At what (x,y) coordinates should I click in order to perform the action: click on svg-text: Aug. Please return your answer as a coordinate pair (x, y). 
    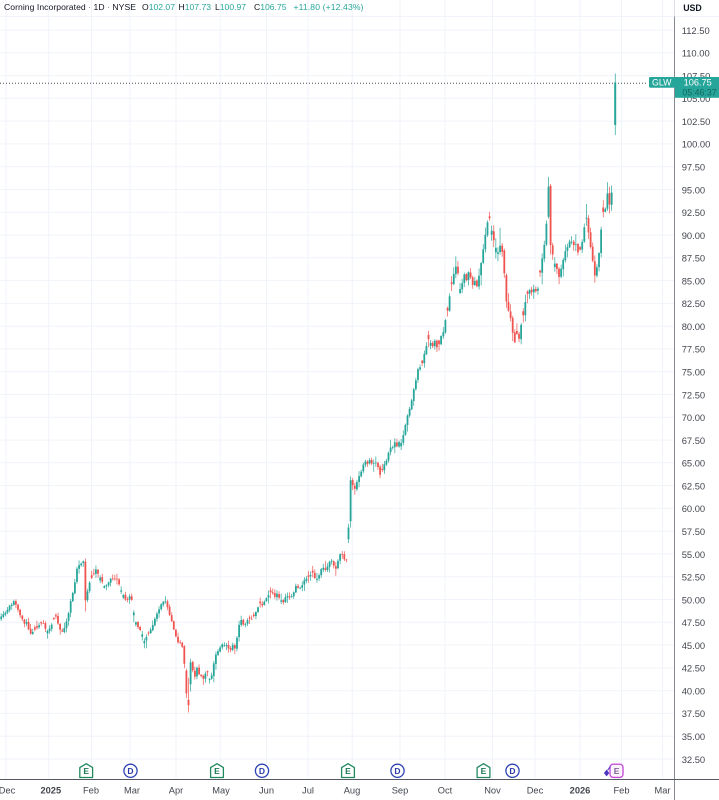
    Looking at the image, I should click on (352, 791).